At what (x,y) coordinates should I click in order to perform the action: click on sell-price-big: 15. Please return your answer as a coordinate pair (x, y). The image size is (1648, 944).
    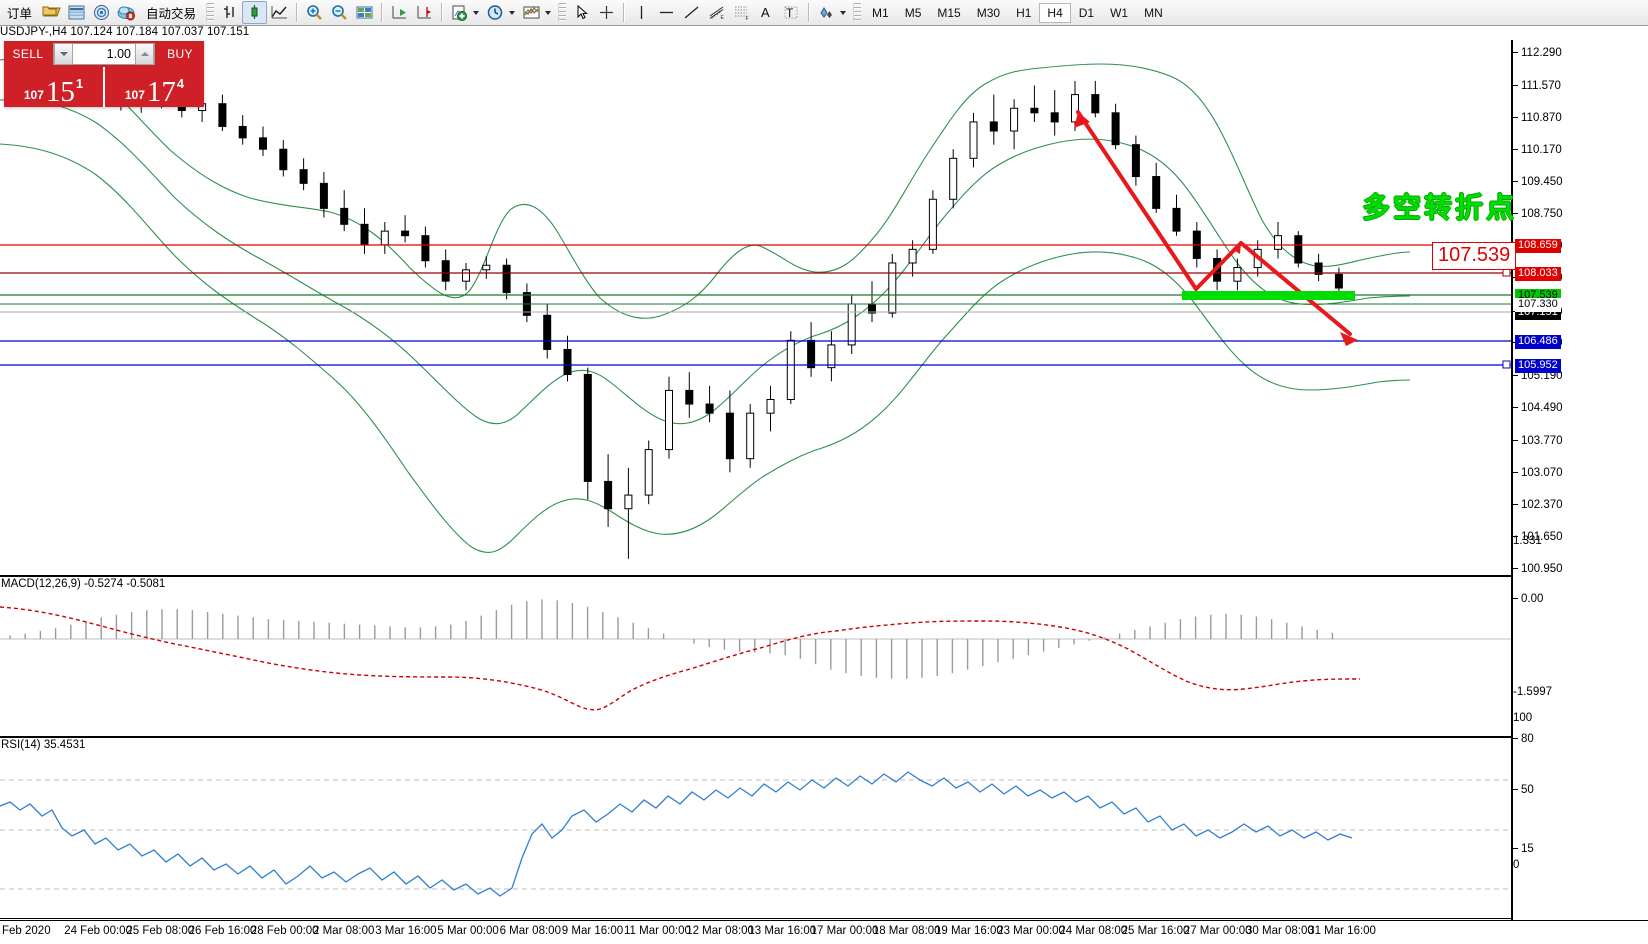
    Looking at the image, I should click on (60, 92).